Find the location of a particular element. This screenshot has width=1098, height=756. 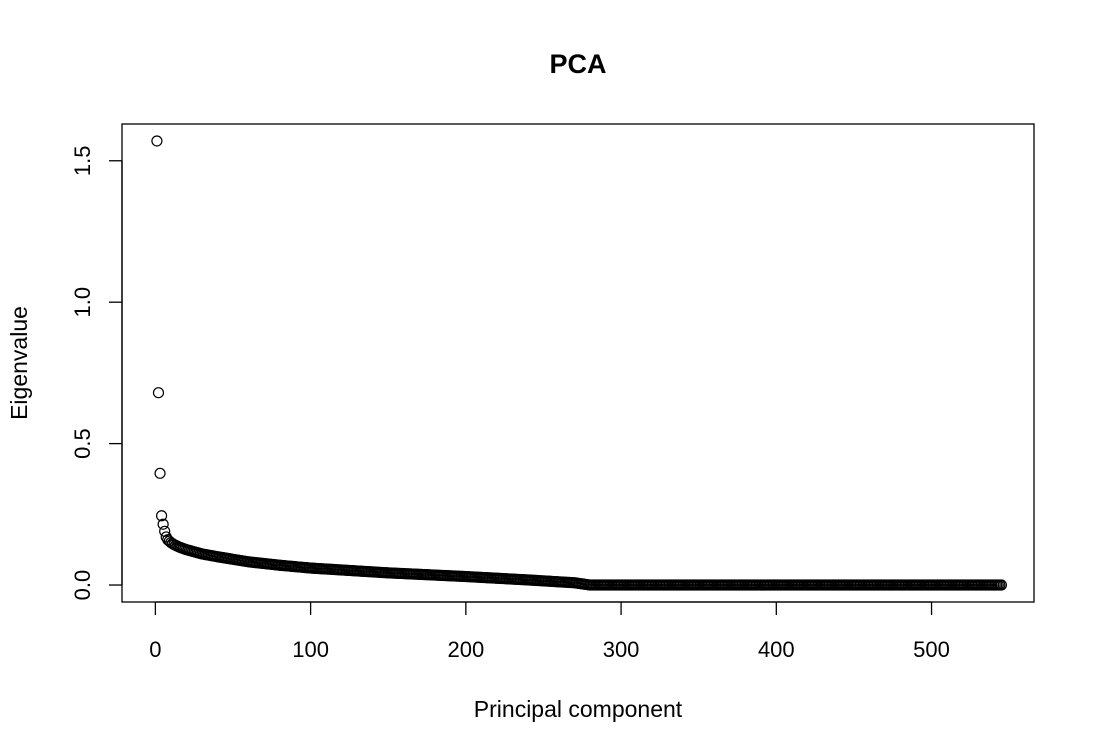

y-tick-label: 0.5 is located at coordinates (82, 443).